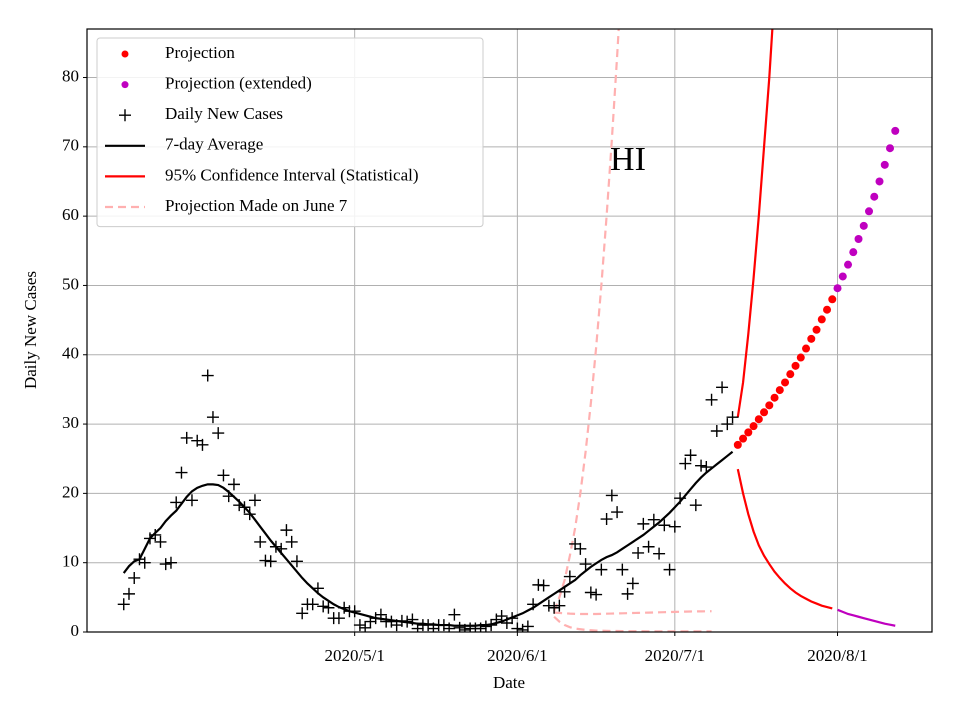  Describe the element at coordinates (509, 682) in the screenshot. I see `x-axis-label: Date` at that location.